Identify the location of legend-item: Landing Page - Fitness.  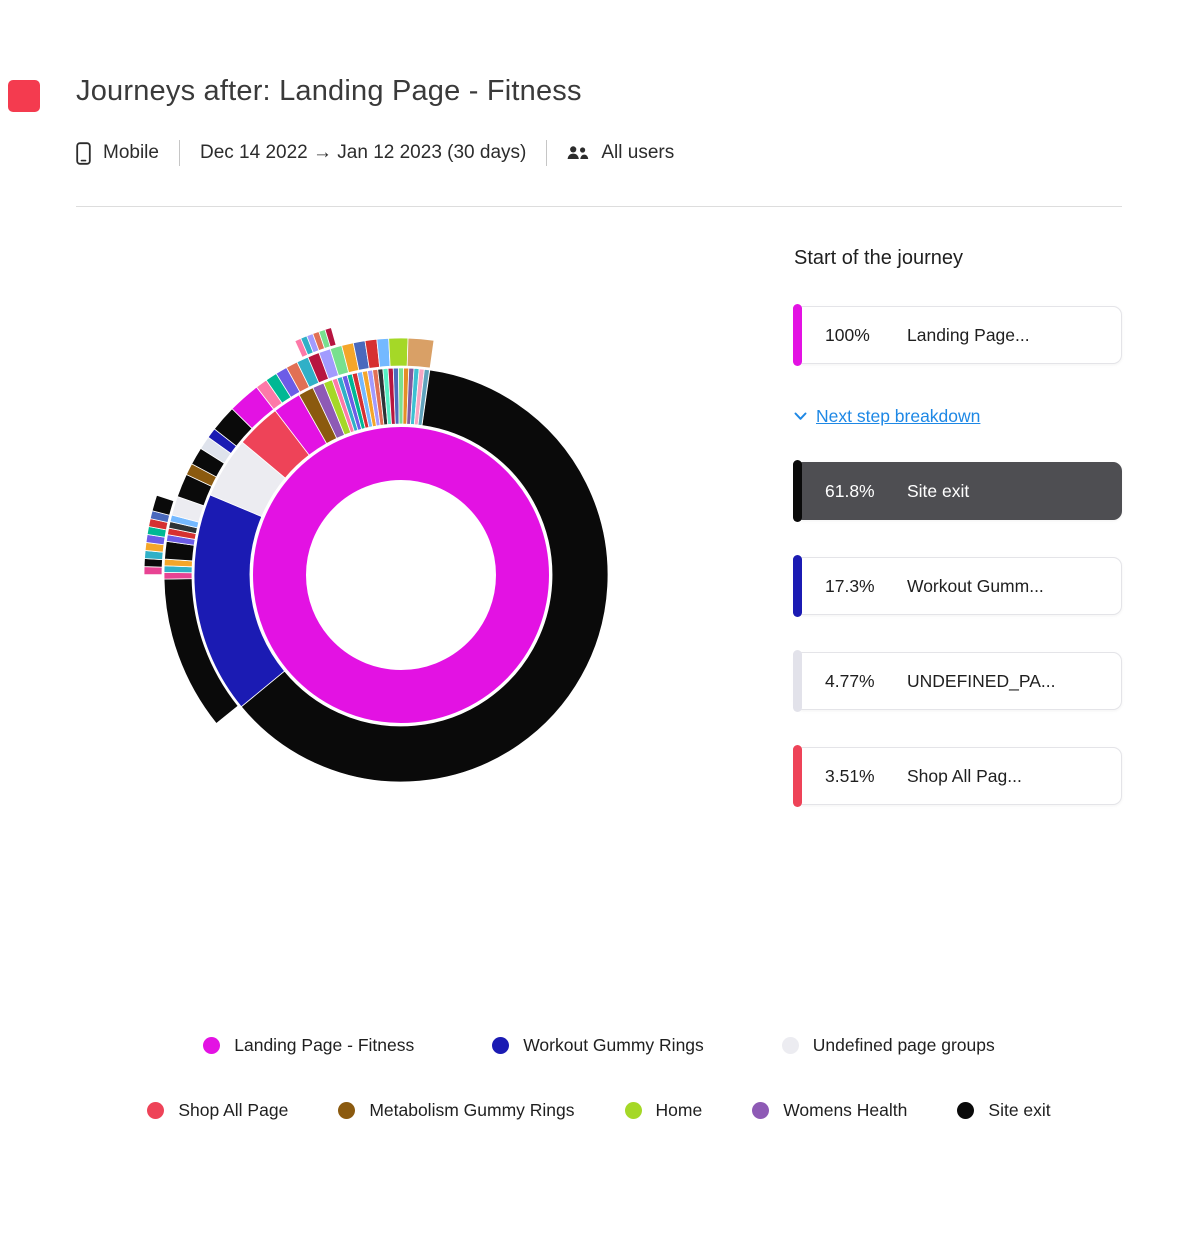
(308, 1045).